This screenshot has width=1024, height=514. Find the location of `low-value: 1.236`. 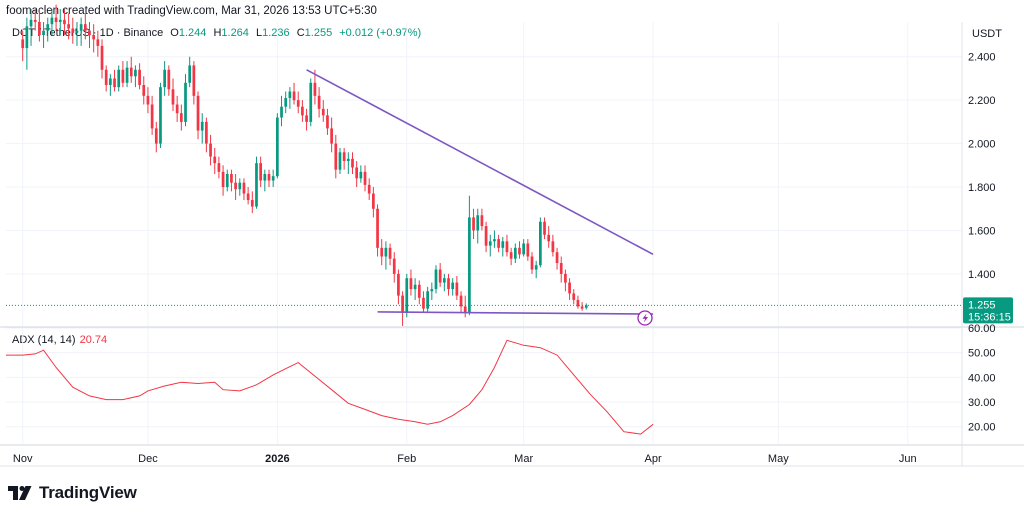

low-value: 1.236 is located at coordinates (276, 33).